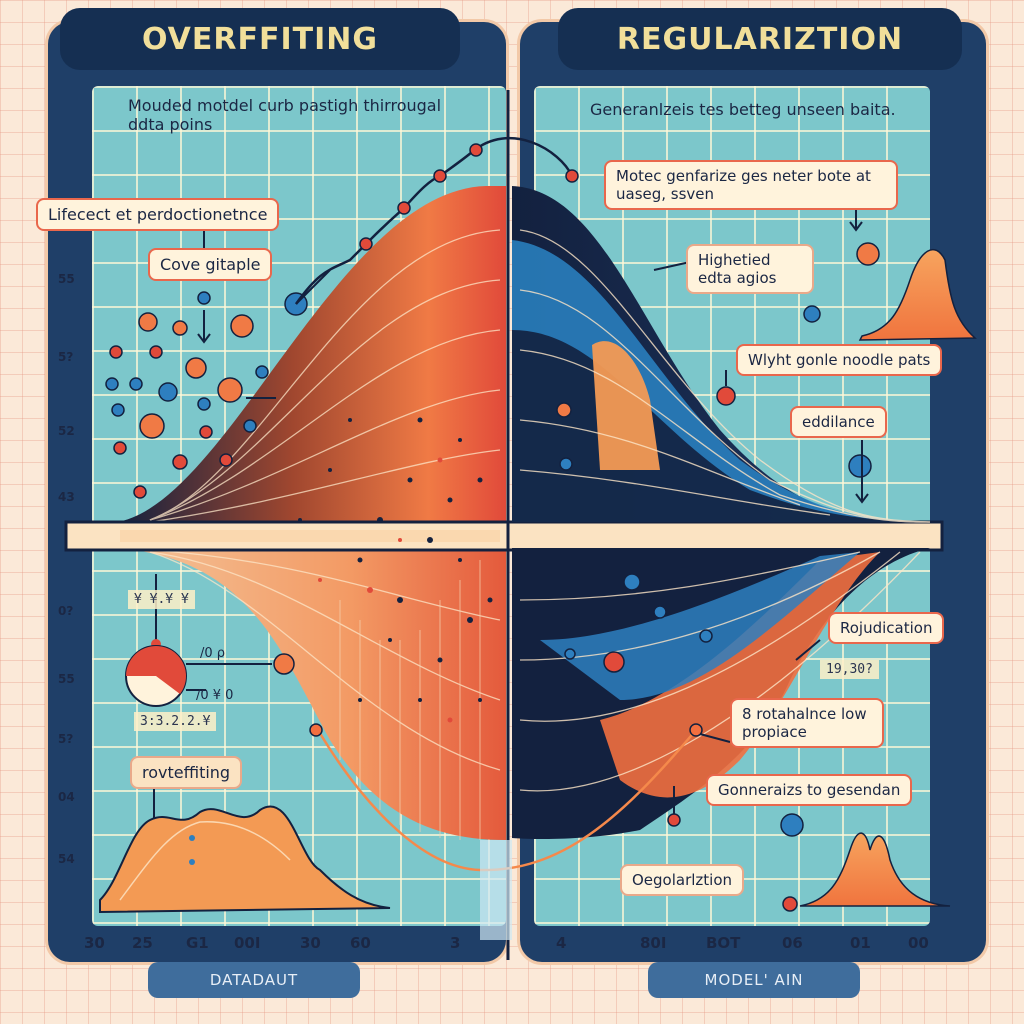  What do you see at coordinates (192, 850) in the screenshot?
I see `mountain-dots` at bounding box center [192, 850].